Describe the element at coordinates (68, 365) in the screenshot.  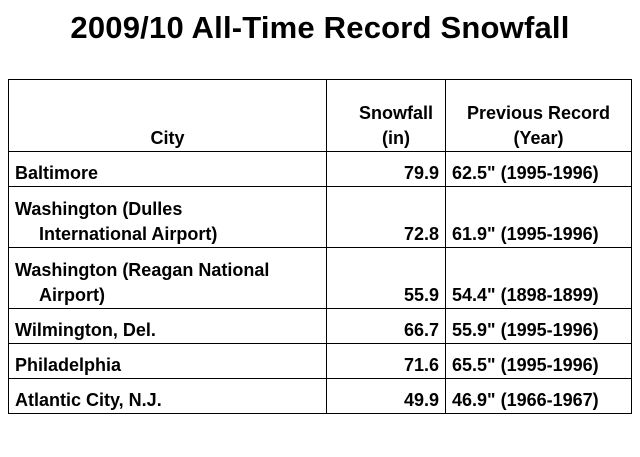
I see `city-name: Philadelphia` at that location.